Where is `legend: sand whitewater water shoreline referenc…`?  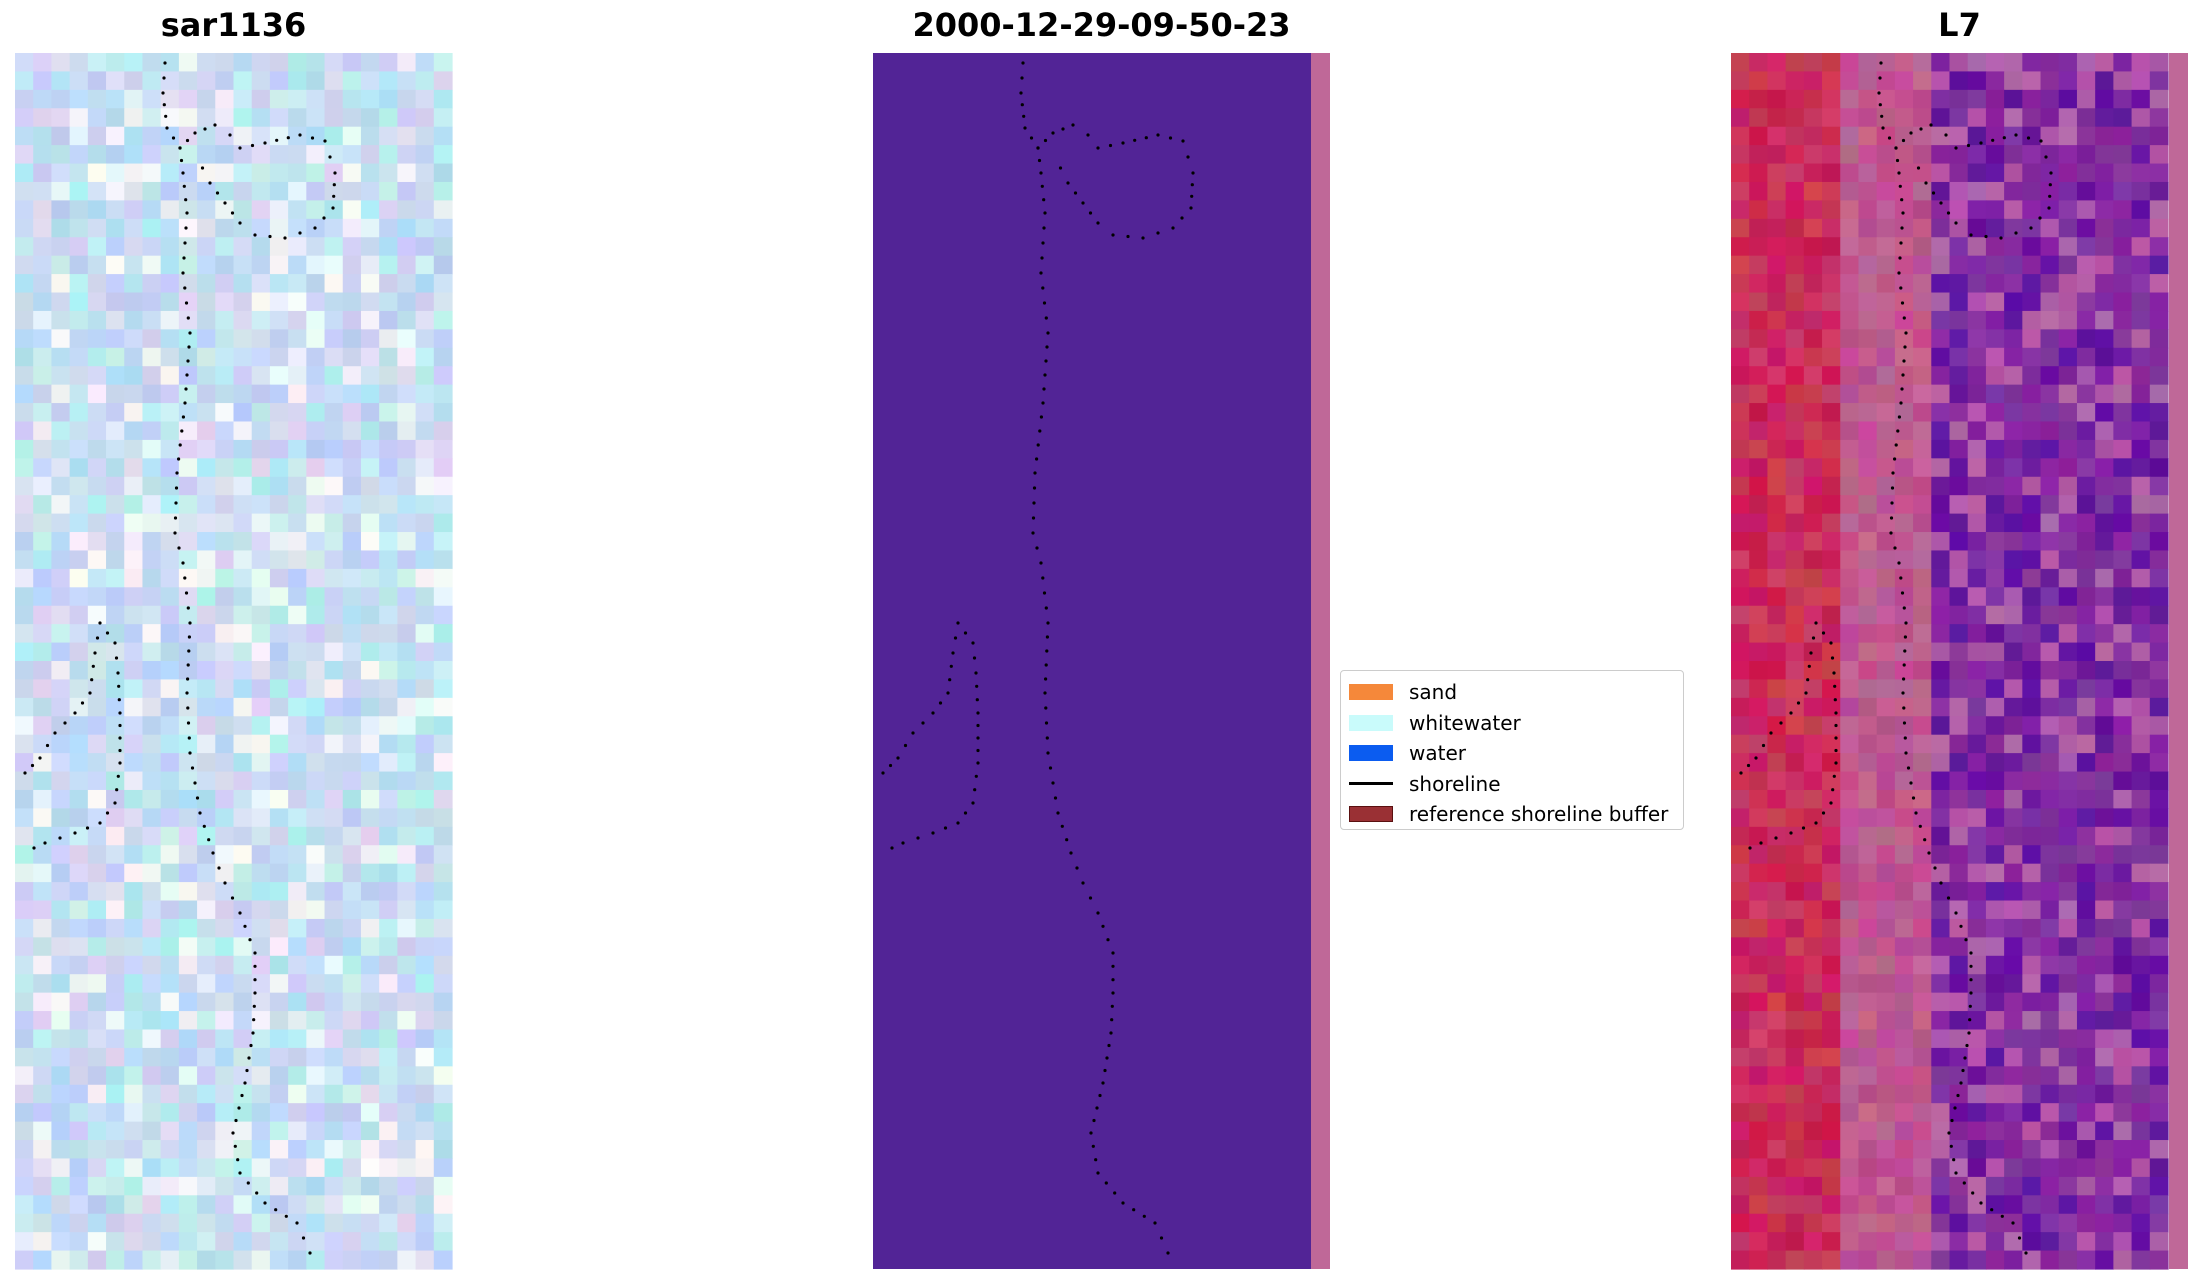
legend: sand whitewater water shoreline referenc… is located at coordinates (1512, 750).